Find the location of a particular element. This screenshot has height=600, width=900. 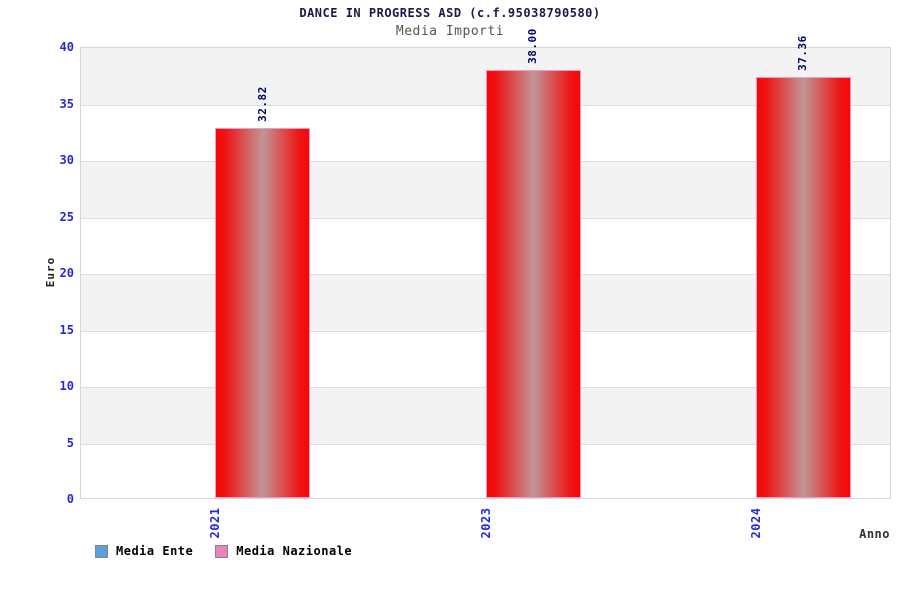

y-tick-label: 30 is located at coordinates (66, 160).